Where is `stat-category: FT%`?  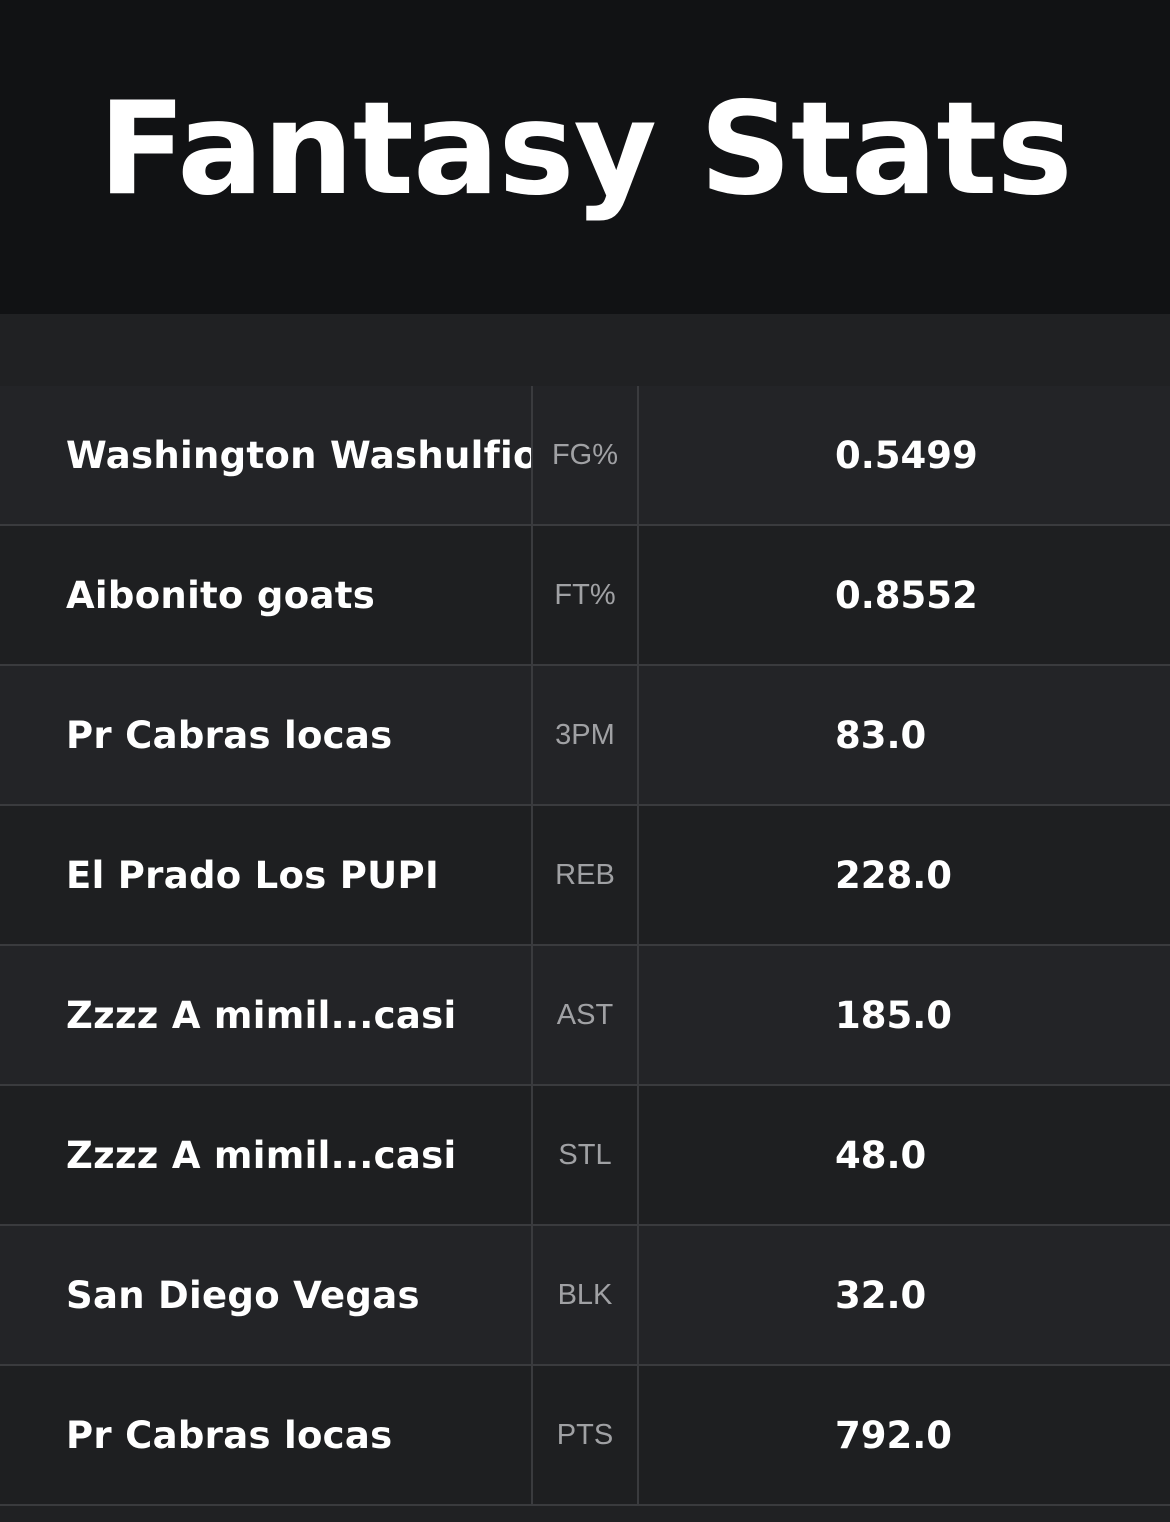 stat-category: FT% is located at coordinates (585, 595).